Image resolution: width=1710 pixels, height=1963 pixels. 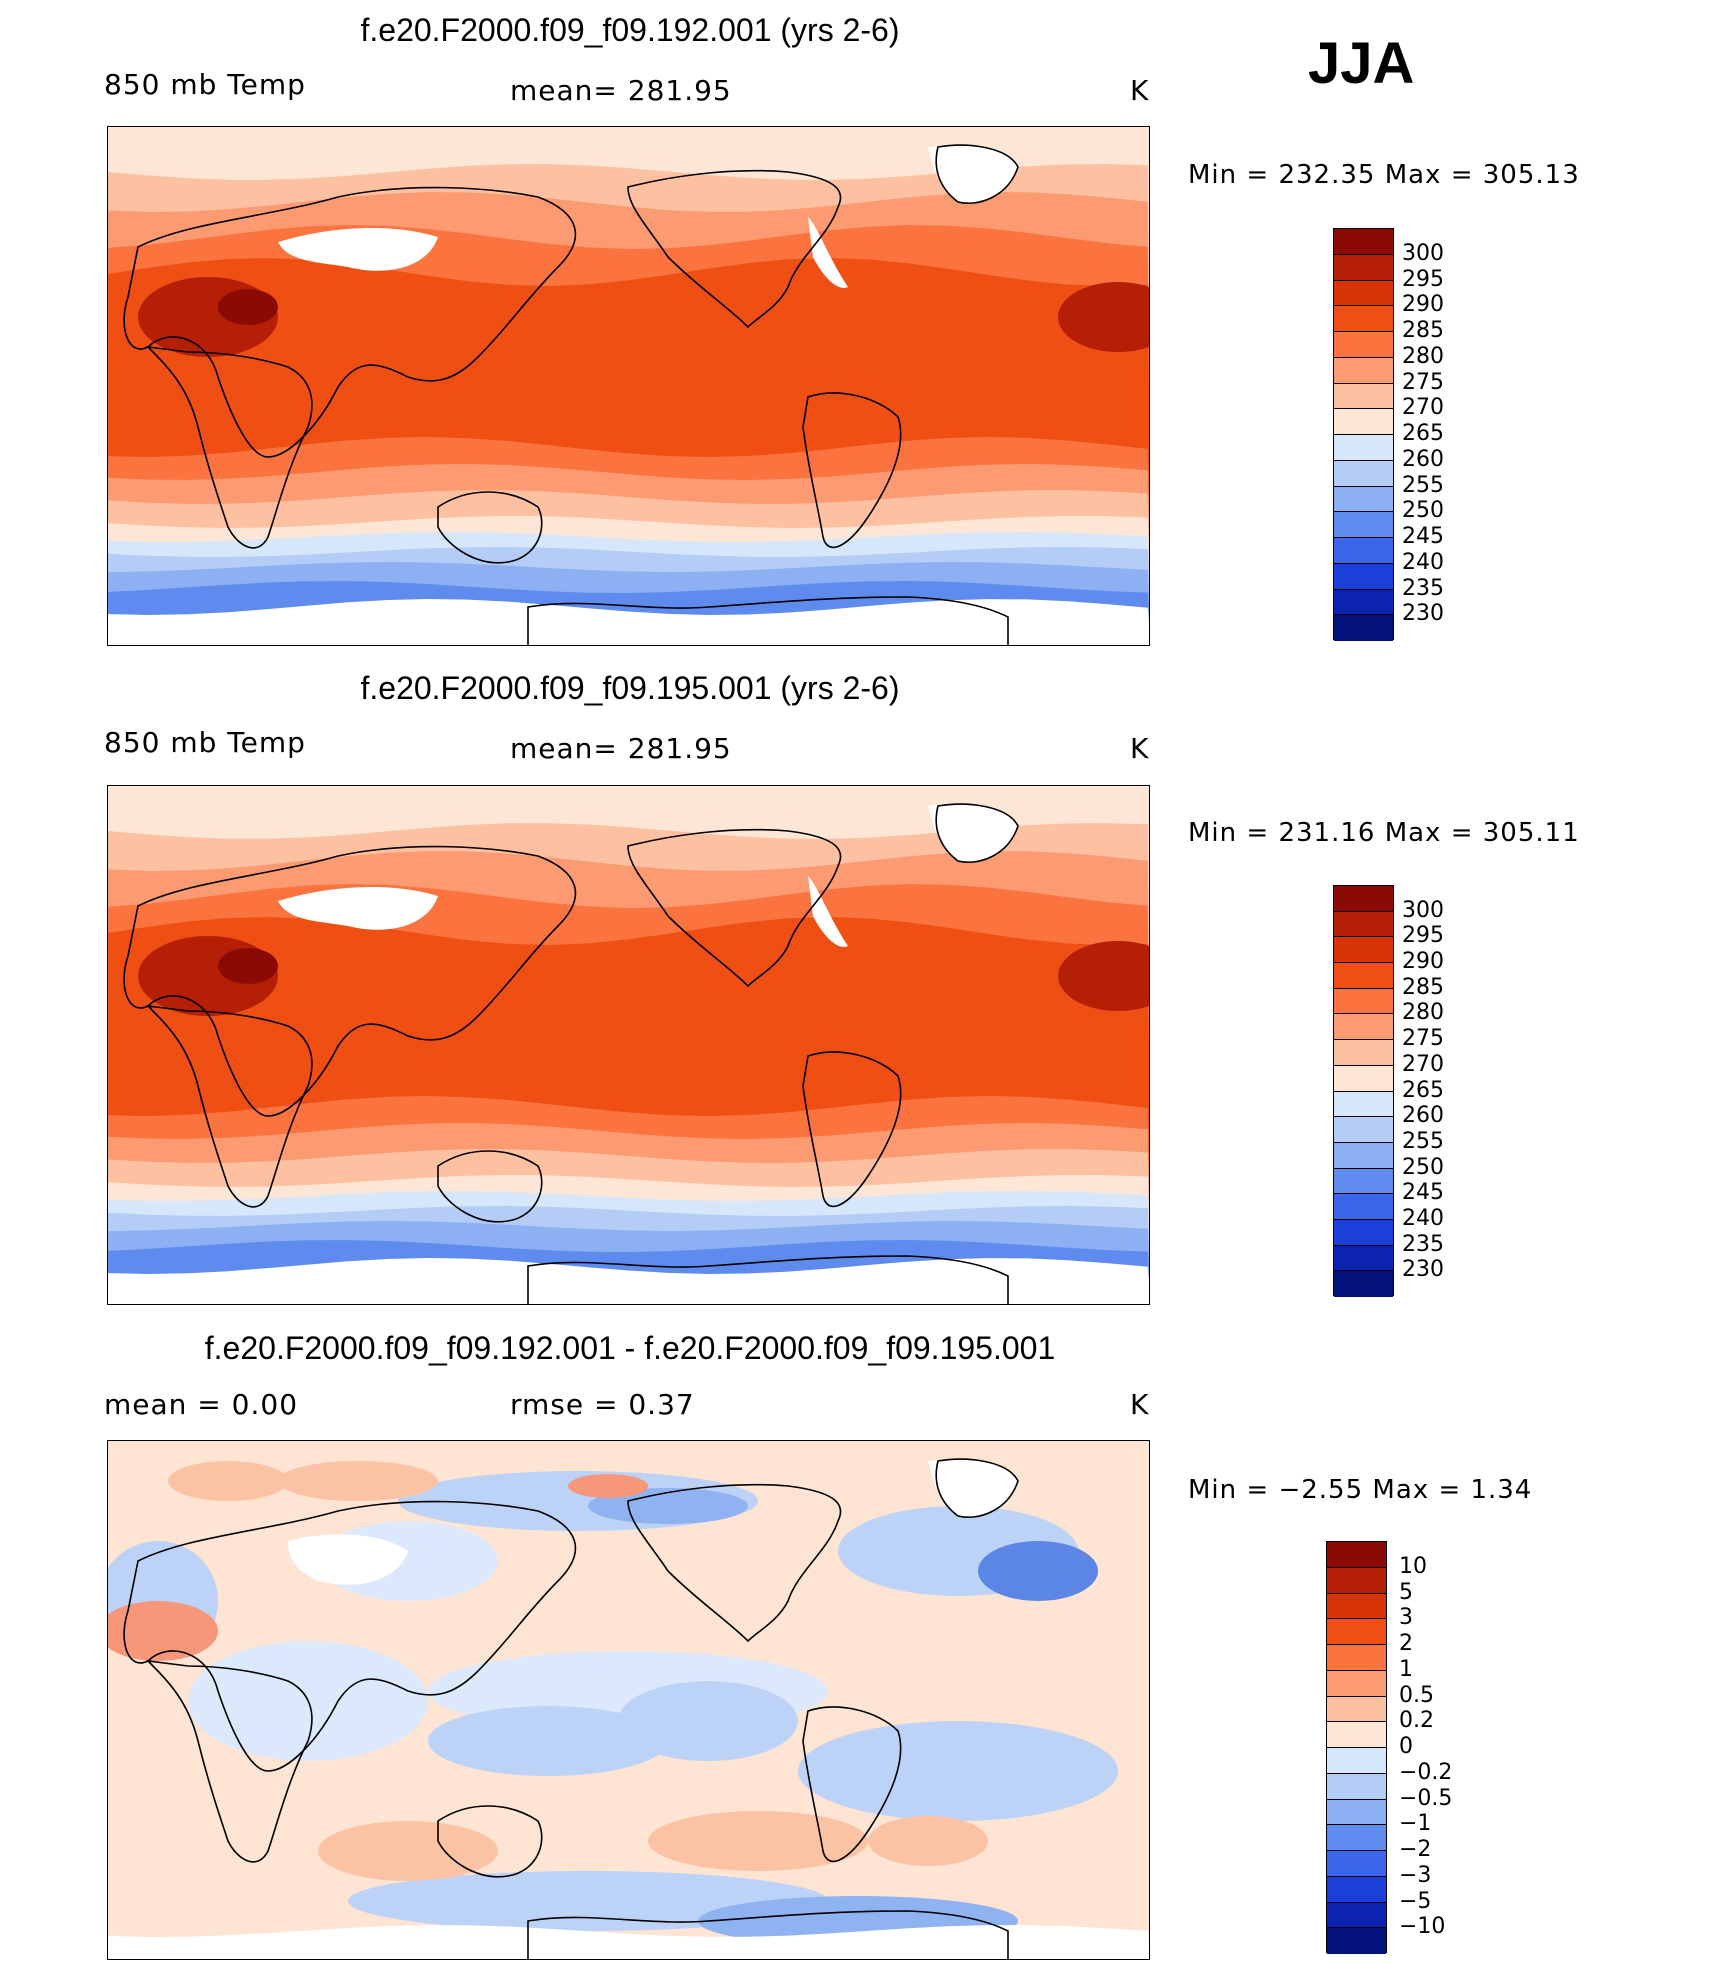 What do you see at coordinates (1406, 1746) in the screenshot?
I see `colorbar-level-label: 0` at bounding box center [1406, 1746].